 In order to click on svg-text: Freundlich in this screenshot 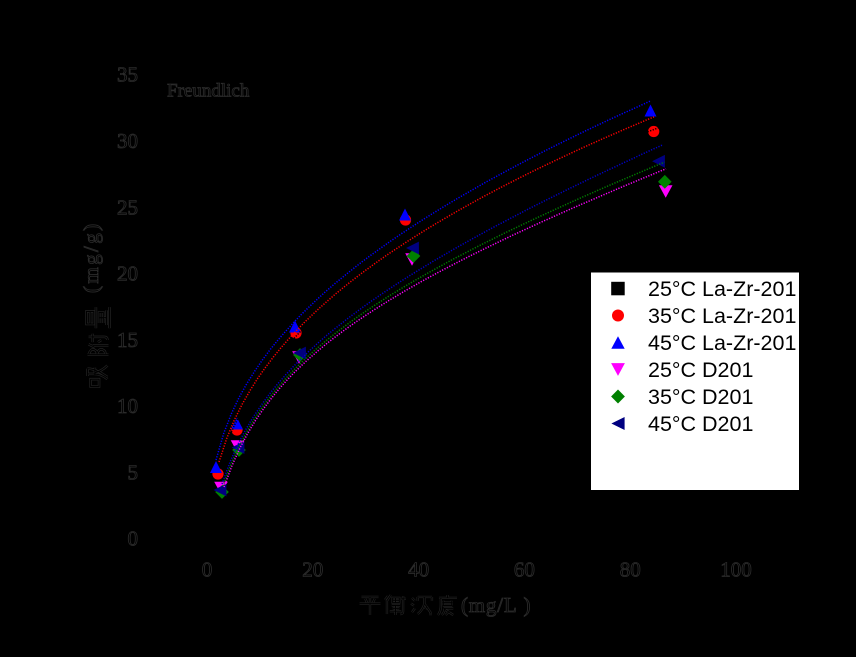, I will do `click(208, 91)`.